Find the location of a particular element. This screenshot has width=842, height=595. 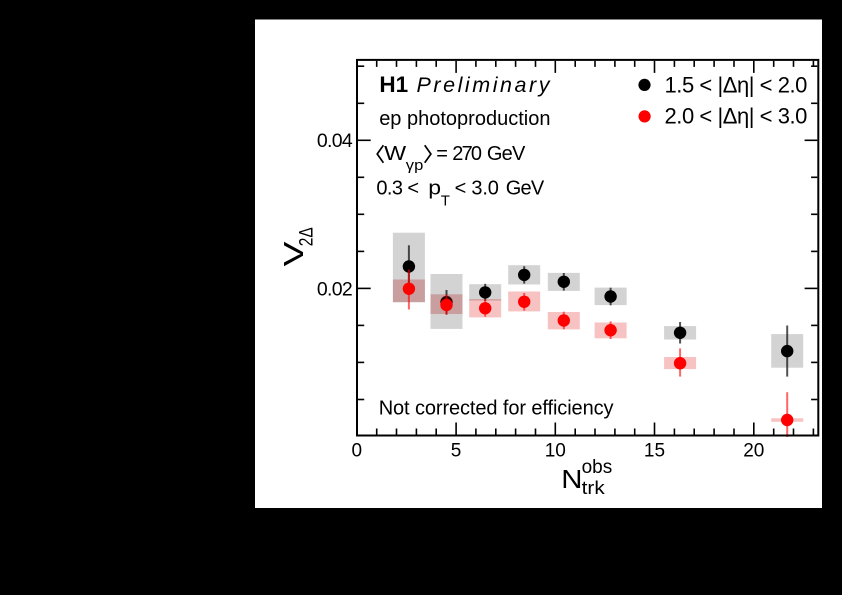

svg-text: 5 is located at coordinates (456, 450).